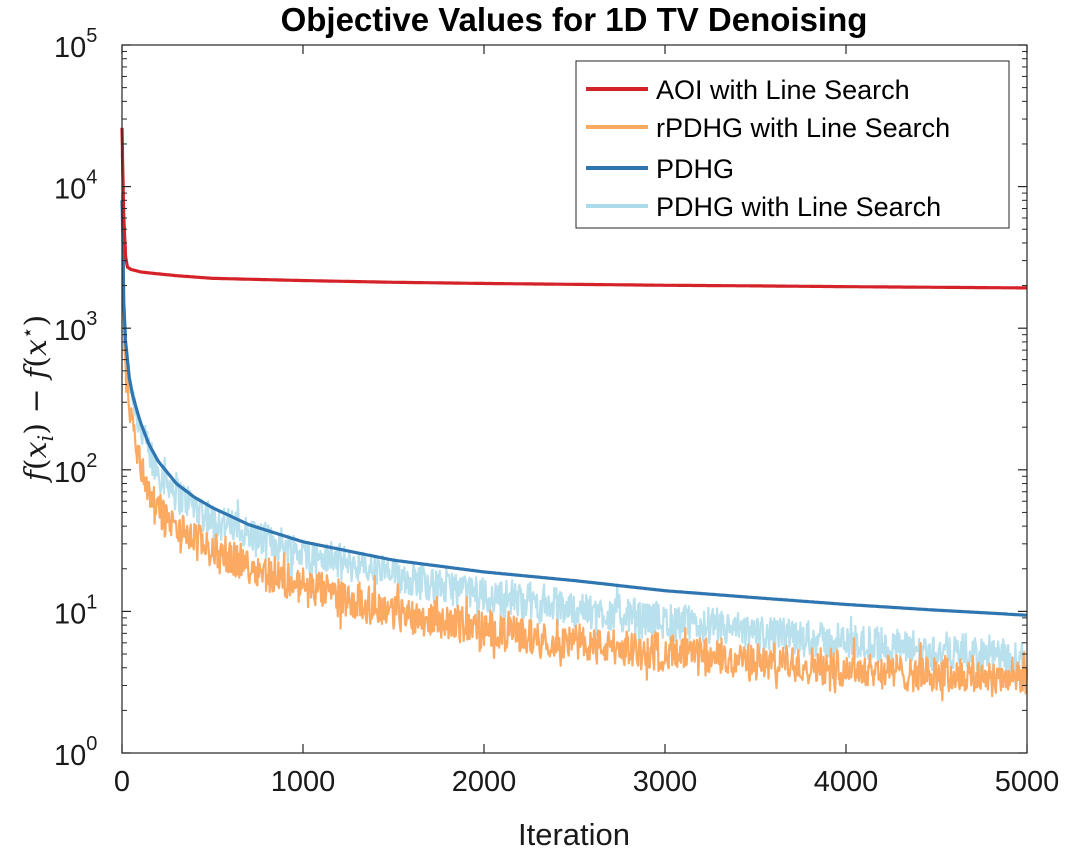 This screenshot has height=852, width=1069. What do you see at coordinates (574, 19) in the screenshot?
I see `chart-title: Objective Values for 1D TV Denoising` at bounding box center [574, 19].